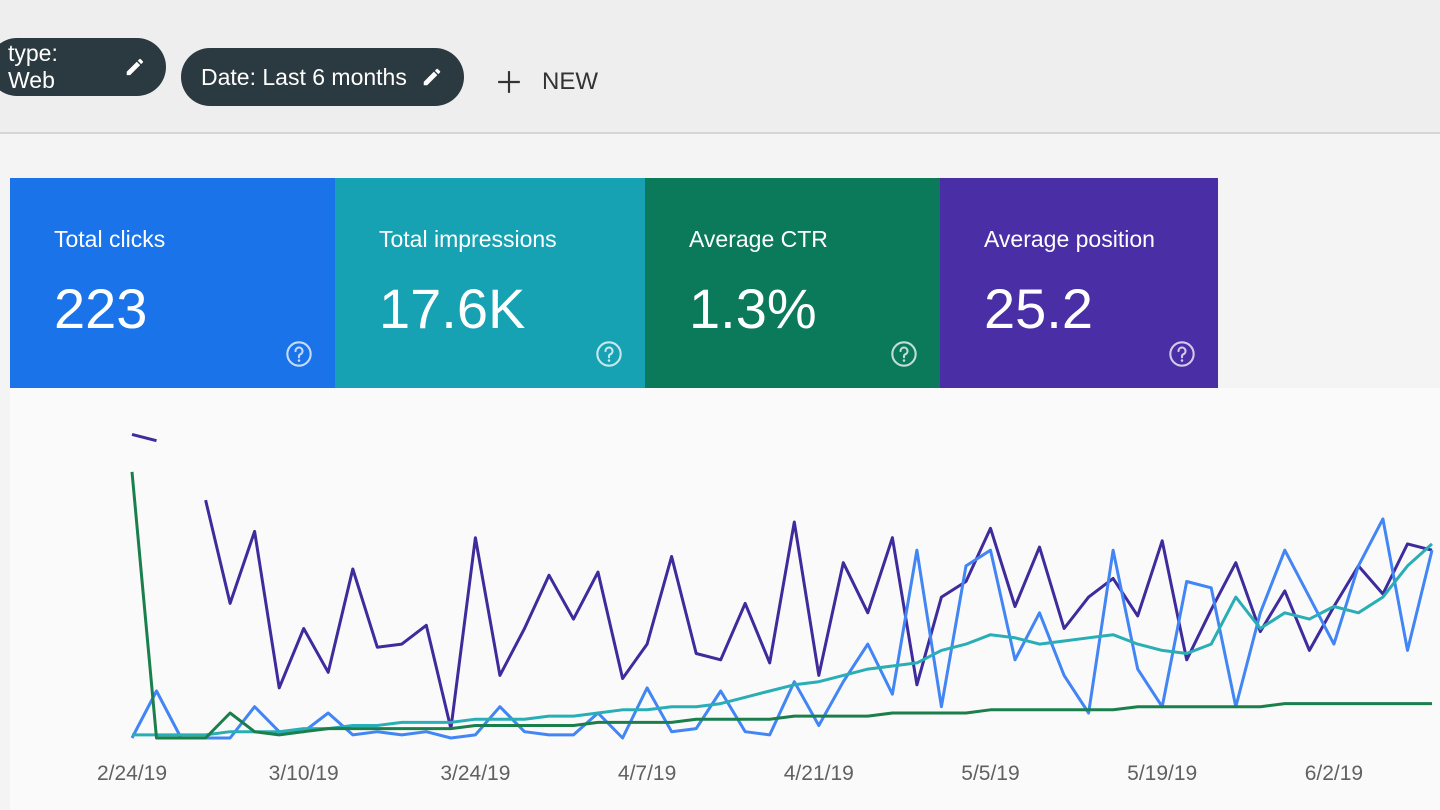 The image size is (1440, 810). I want to click on metric-card: Total impressions 17.6K, so click(490, 283).